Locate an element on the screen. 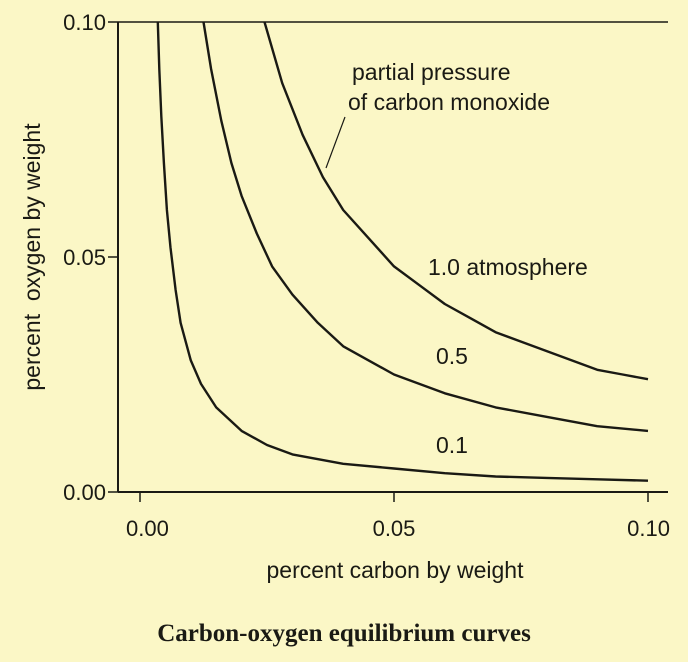  x-axis-label: percent carbon by weight is located at coordinates (396, 570).